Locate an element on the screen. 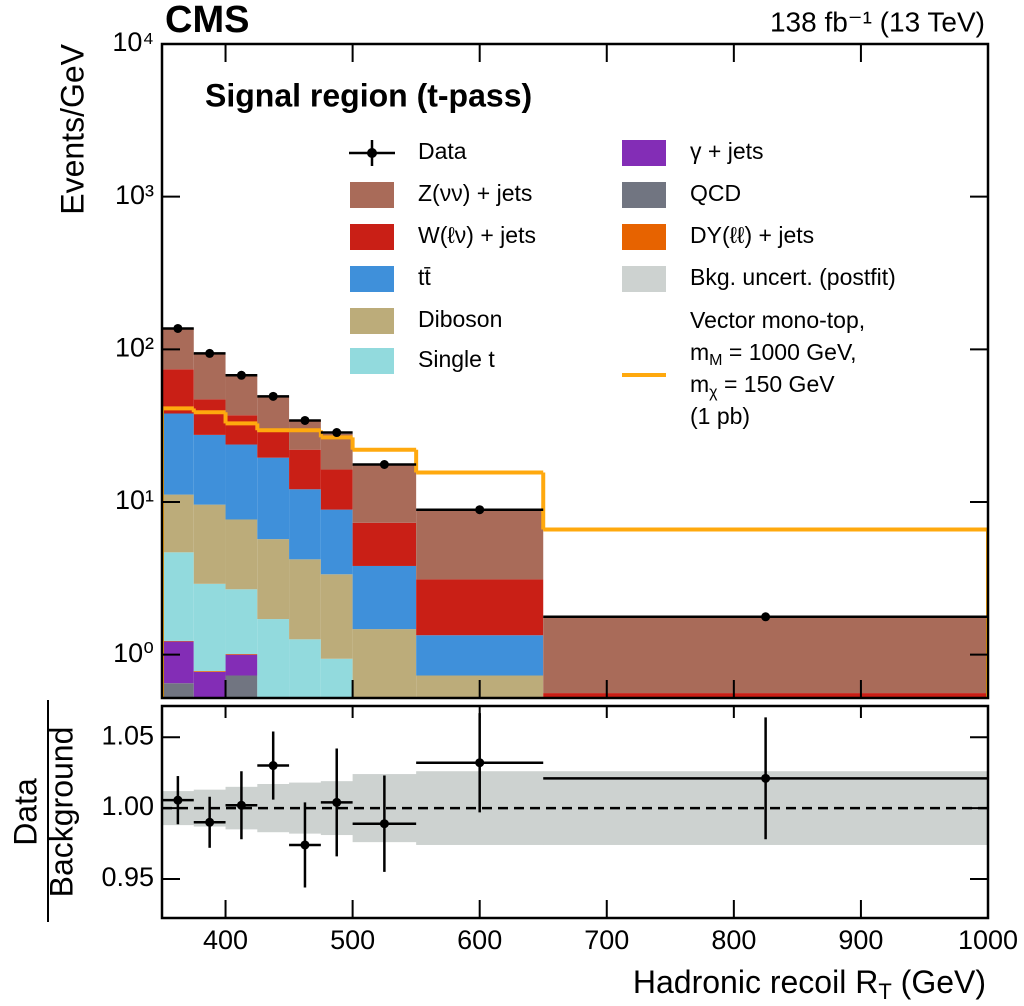  y-tick-label: 10² is located at coordinates (134, 347).